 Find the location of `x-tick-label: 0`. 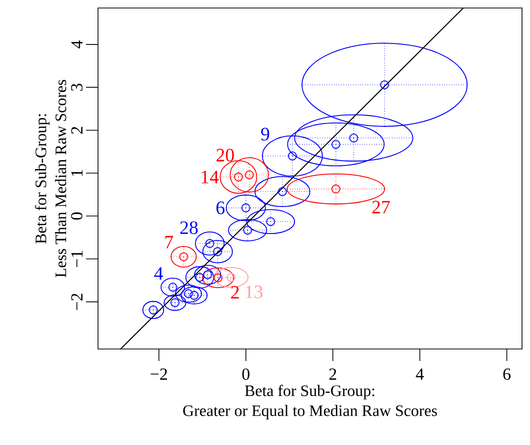

x-tick-label: 0 is located at coordinates (246, 374).